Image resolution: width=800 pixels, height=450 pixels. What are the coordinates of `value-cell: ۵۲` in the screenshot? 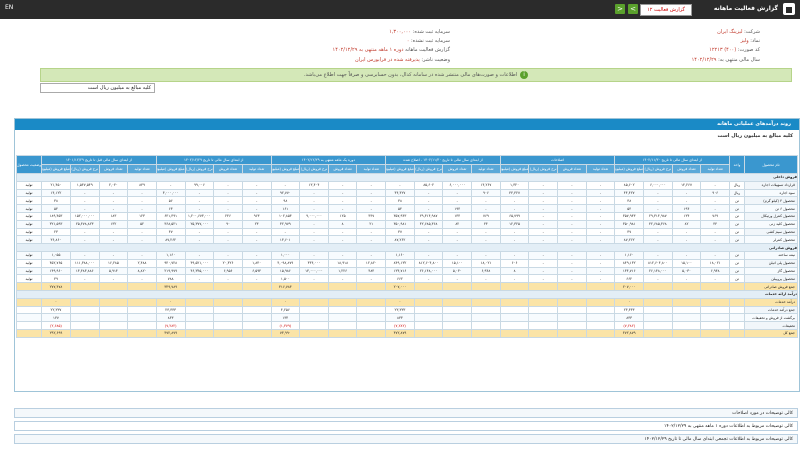 It's located at (142, 224).